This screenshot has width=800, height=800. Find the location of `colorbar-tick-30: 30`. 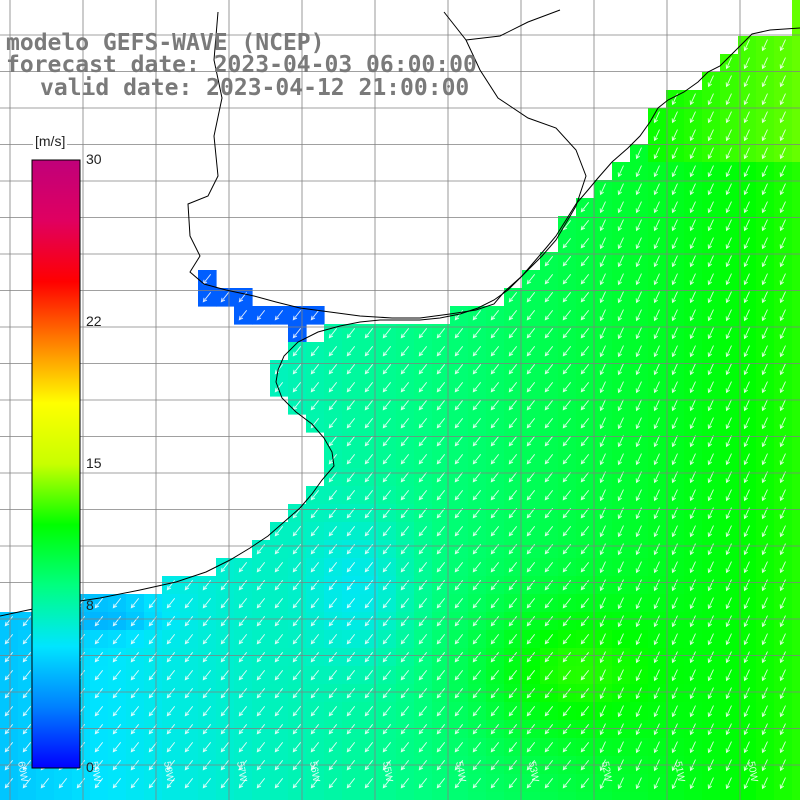

colorbar-tick-30: 30 is located at coordinates (94, 159).